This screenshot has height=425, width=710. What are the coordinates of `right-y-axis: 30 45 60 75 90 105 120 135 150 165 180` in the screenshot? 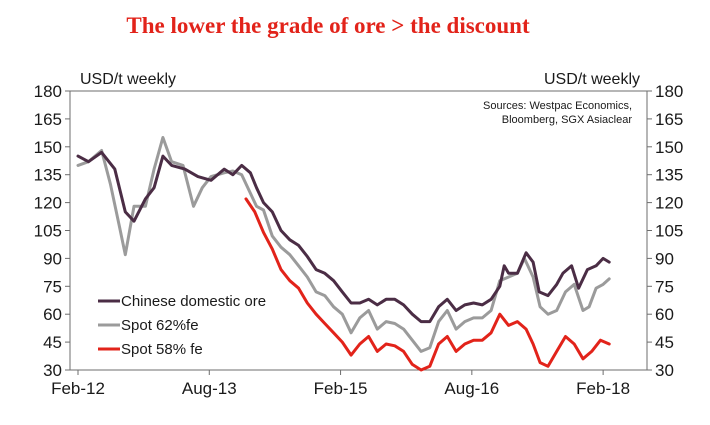 It's located at (665, 231).